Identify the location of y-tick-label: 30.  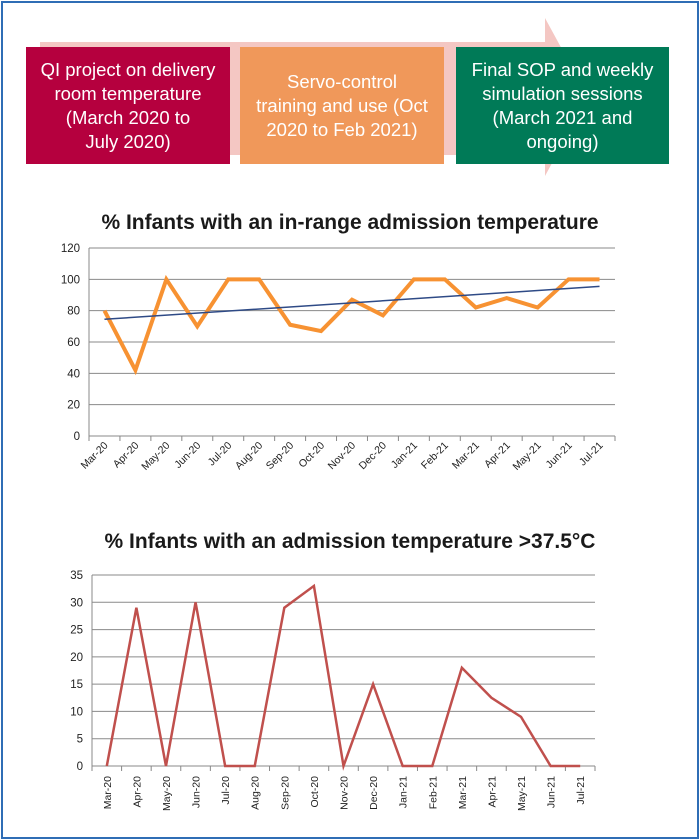
(76, 603).